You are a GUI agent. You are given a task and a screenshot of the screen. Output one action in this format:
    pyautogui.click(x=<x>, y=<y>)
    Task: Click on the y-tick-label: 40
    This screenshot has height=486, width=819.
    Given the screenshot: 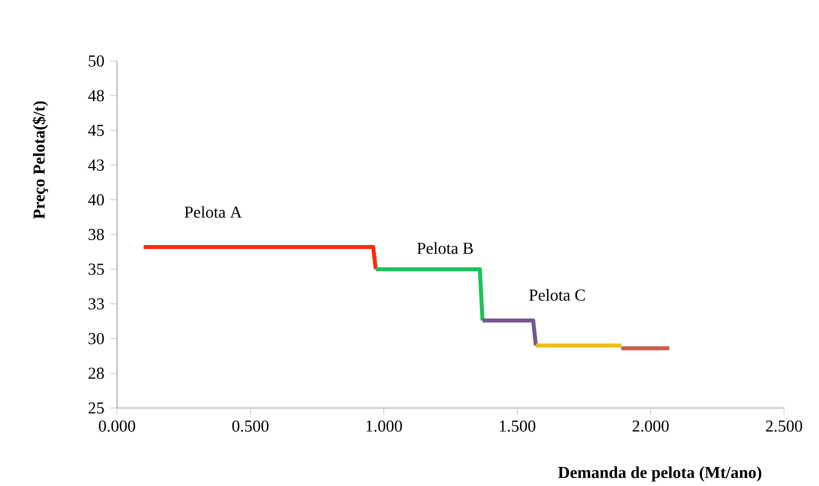 What is the action you would take?
    pyautogui.click(x=96, y=200)
    